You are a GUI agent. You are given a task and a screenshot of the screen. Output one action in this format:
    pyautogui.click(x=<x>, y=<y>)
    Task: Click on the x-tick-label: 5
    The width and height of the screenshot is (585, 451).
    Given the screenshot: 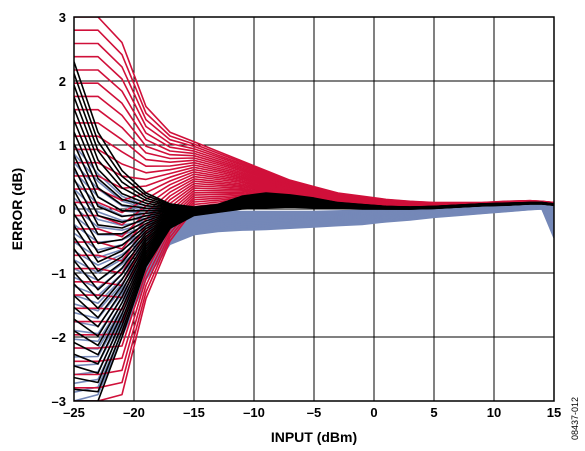 What is the action you would take?
    pyautogui.click(x=433, y=412)
    